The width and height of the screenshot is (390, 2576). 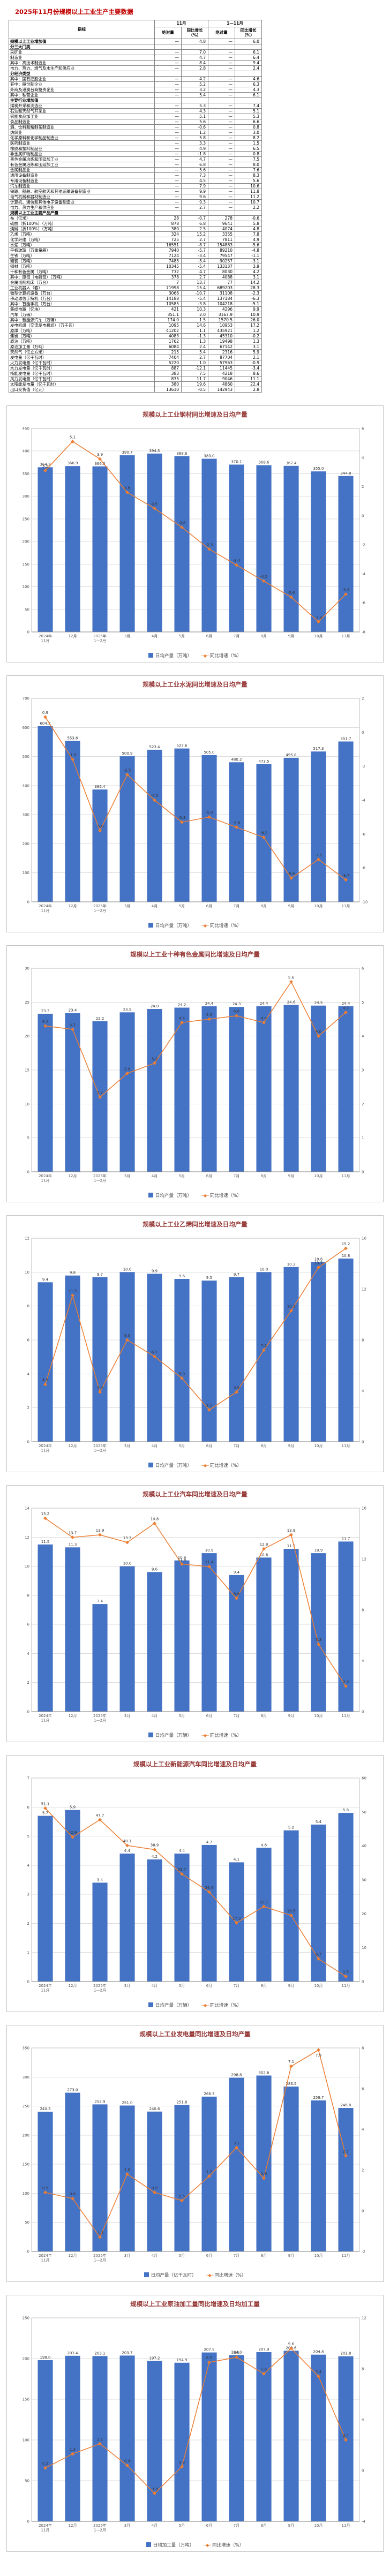 What do you see at coordinates (195, 684) in the screenshot?
I see `chart-title: 规模以上工业水泥同比增速及日均产量` at bounding box center [195, 684].